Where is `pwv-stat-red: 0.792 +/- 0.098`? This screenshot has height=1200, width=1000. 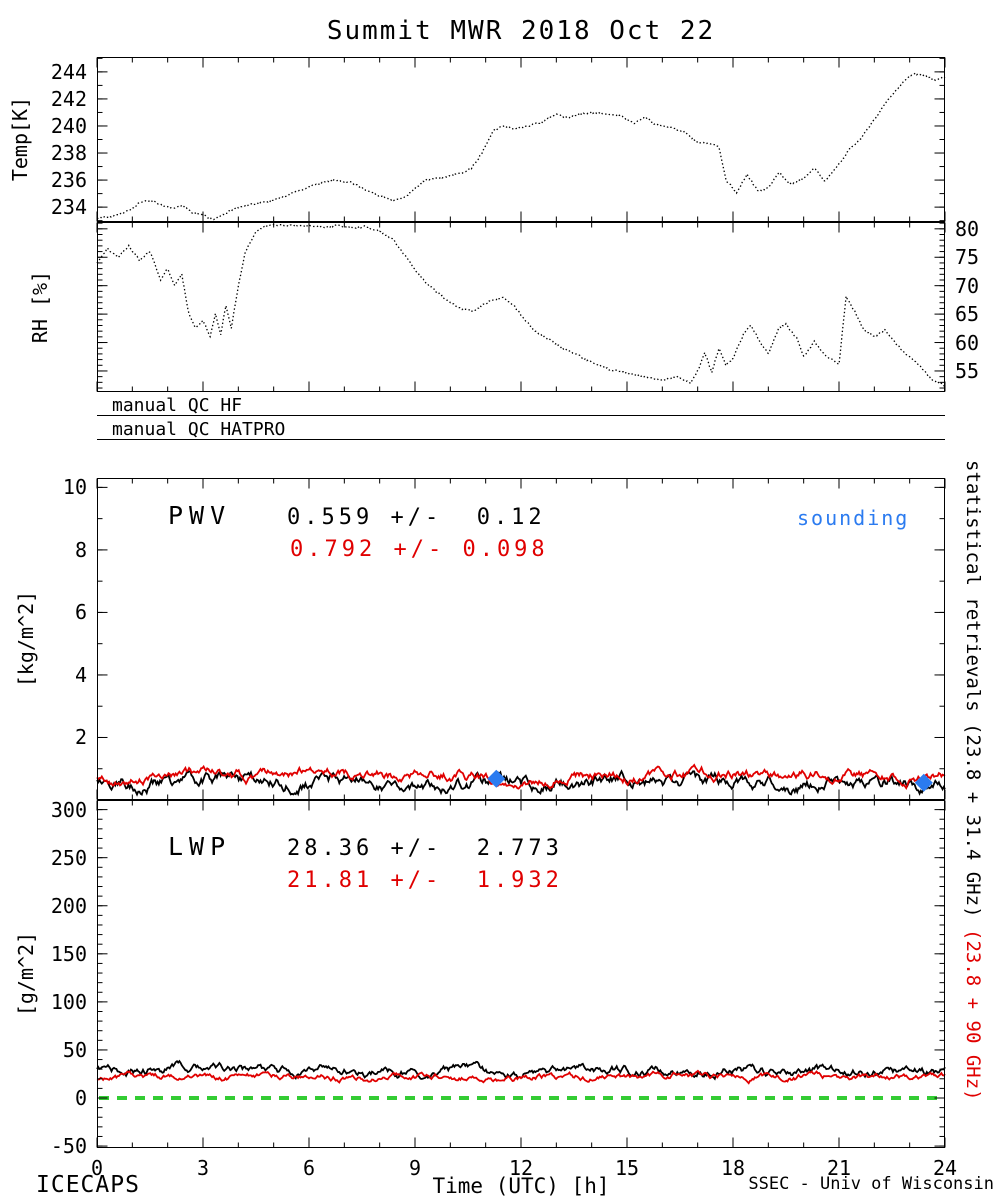
pwv-stat-red: 0.792 +/- 0.098 is located at coordinates (419, 549).